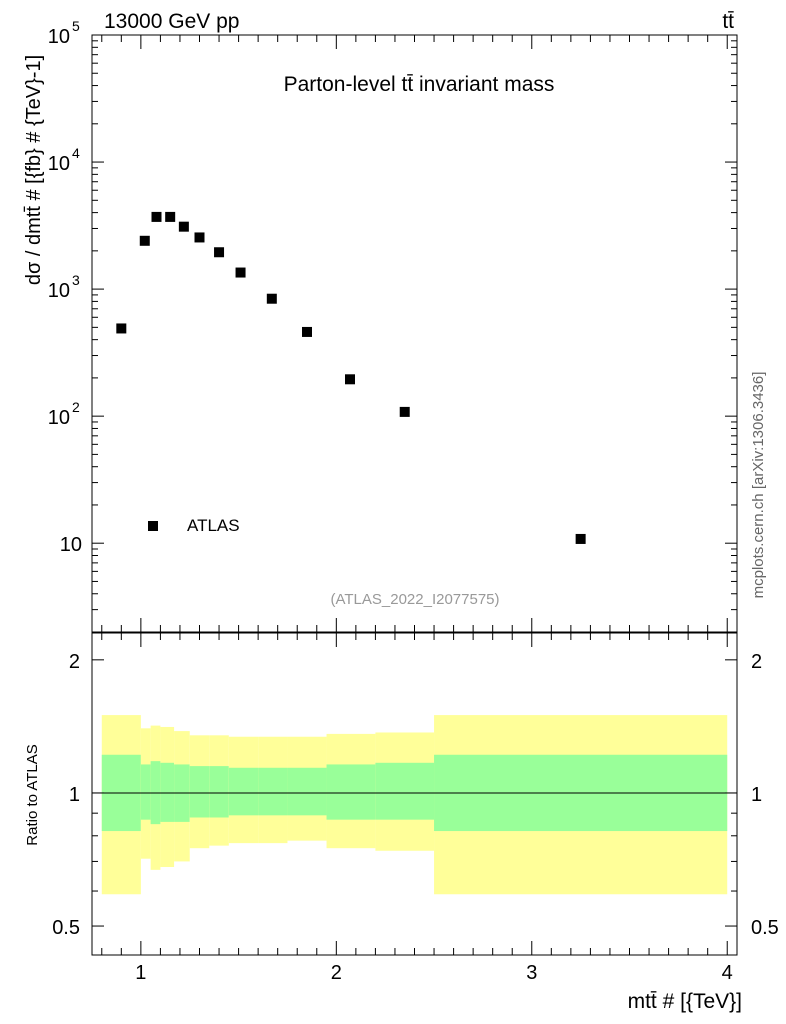  What do you see at coordinates (758, 485) in the screenshot?
I see `side-label: mcplots.cern.ch [arXiv:1306.3436]` at bounding box center [758, 485].